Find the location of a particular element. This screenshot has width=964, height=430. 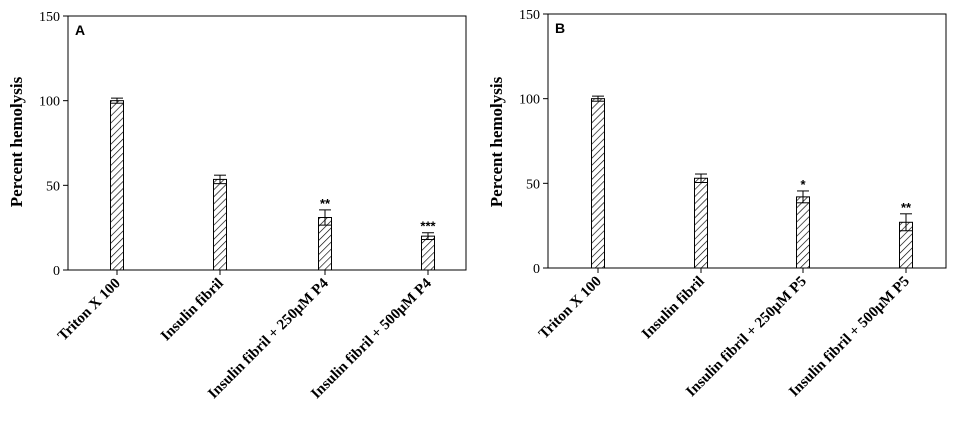

panel-label: A is located at coordinates (80, 30).